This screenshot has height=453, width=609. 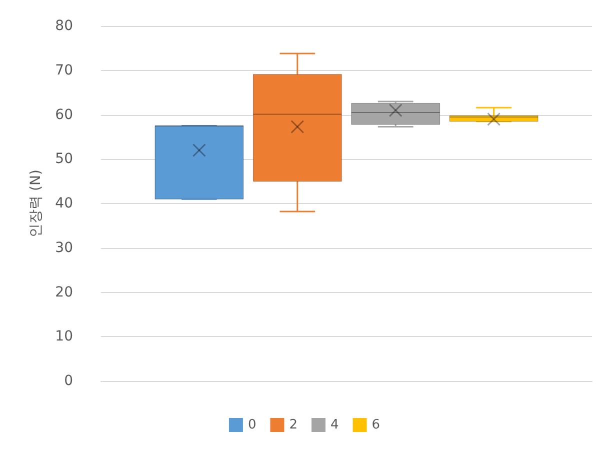 What do you see at coordinates (36, 204) in the screenshot?
I see `y-axis-title: 인장력 (N)` at bounding box center [36, 204].